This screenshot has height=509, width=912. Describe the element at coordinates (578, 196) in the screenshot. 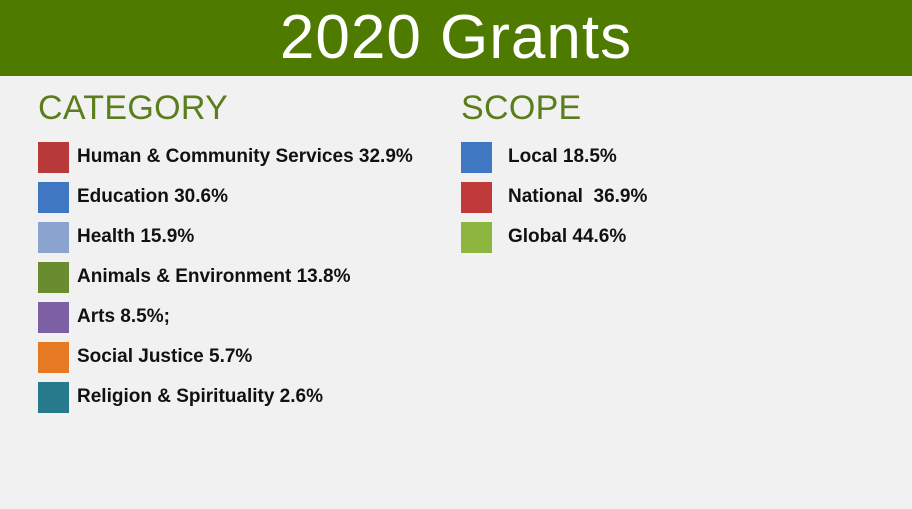

I see `legend-label: National 36.9%` at that location.